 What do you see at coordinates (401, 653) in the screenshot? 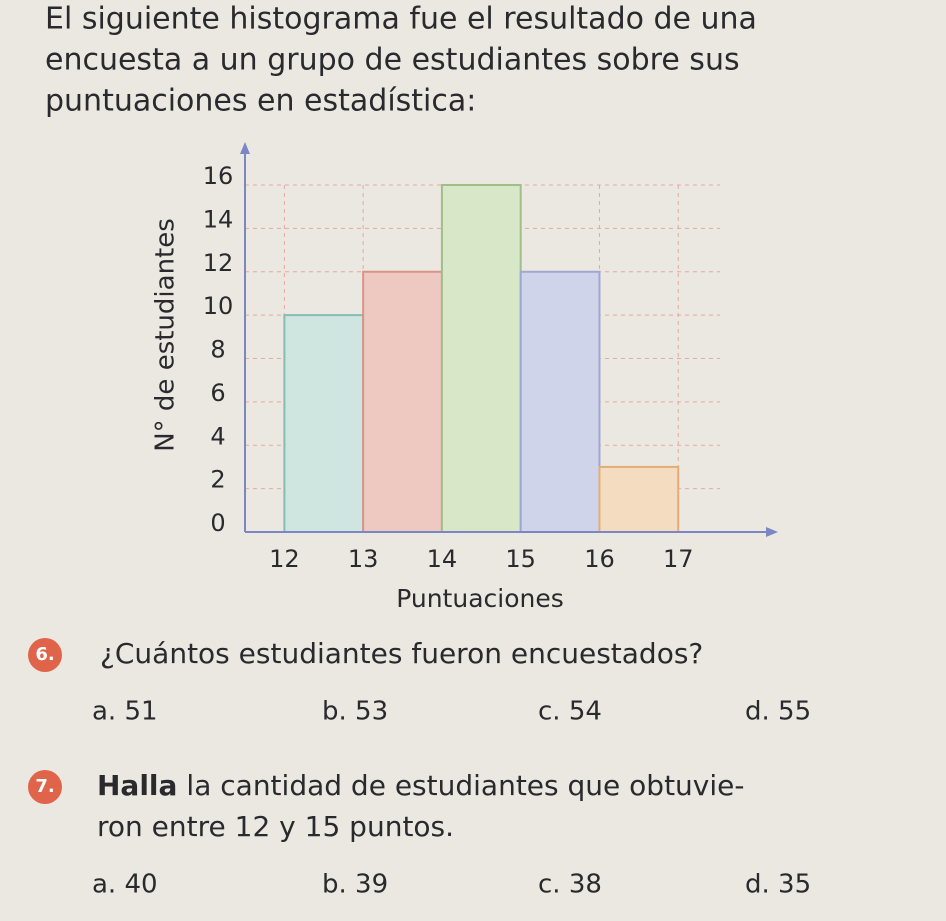
I see `question-text: ¿Cuántos estudiantes fueron encuestados?` at bounding box center [401, 653].